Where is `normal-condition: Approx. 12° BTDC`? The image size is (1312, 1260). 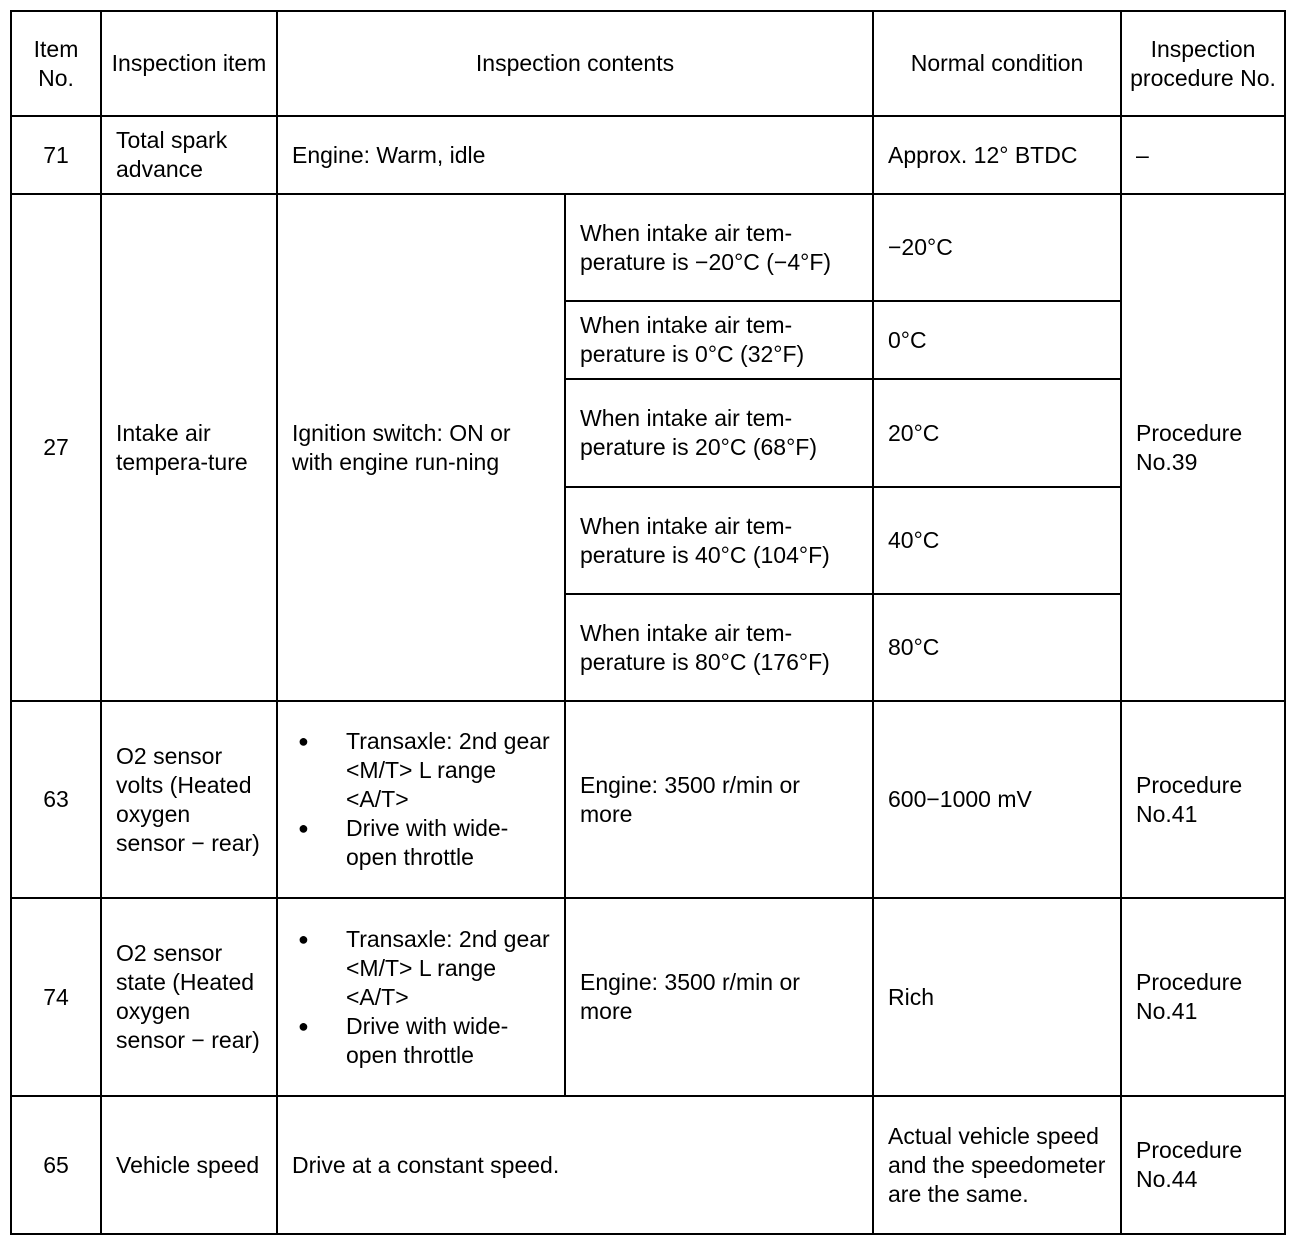 normal-condition: Approx. 12° BTDC is located at coordinates (997, 155).